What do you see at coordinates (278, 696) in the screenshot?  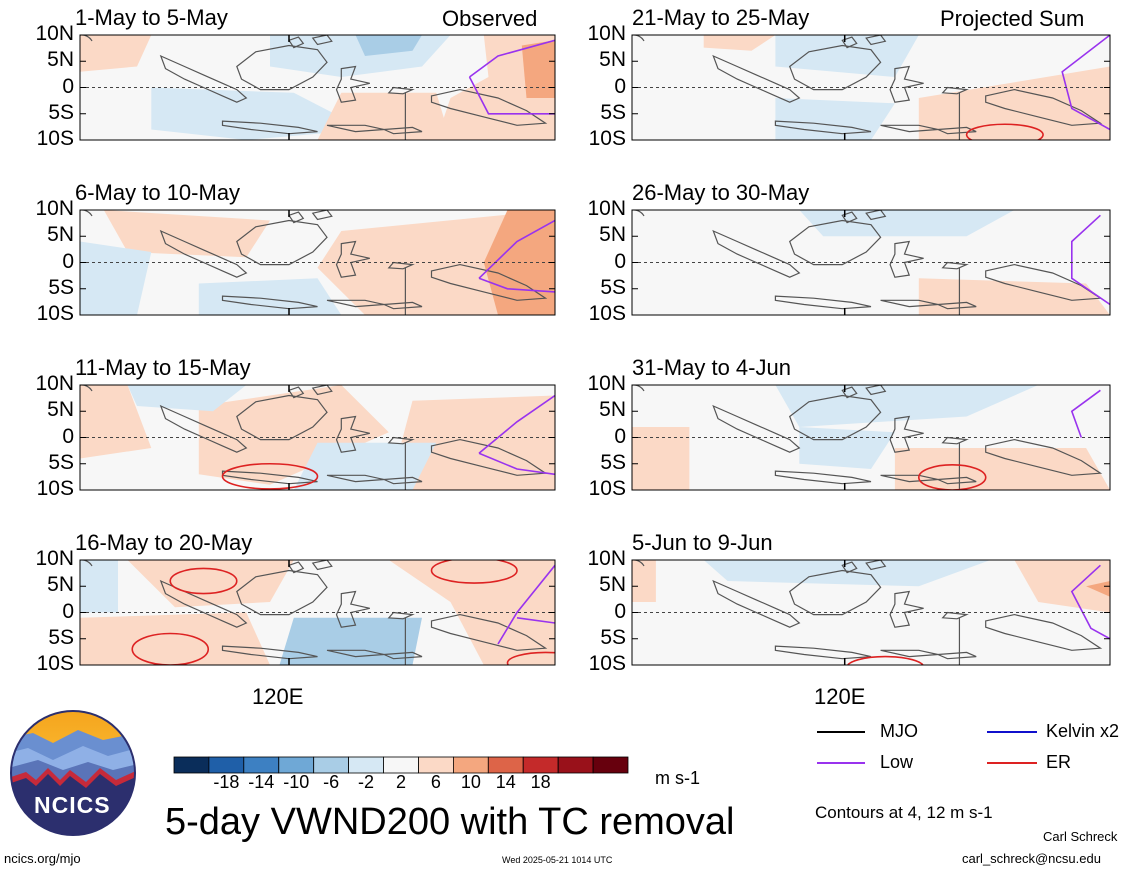 I see `lon-label-left: 120E` at bounding box center [278, 696].